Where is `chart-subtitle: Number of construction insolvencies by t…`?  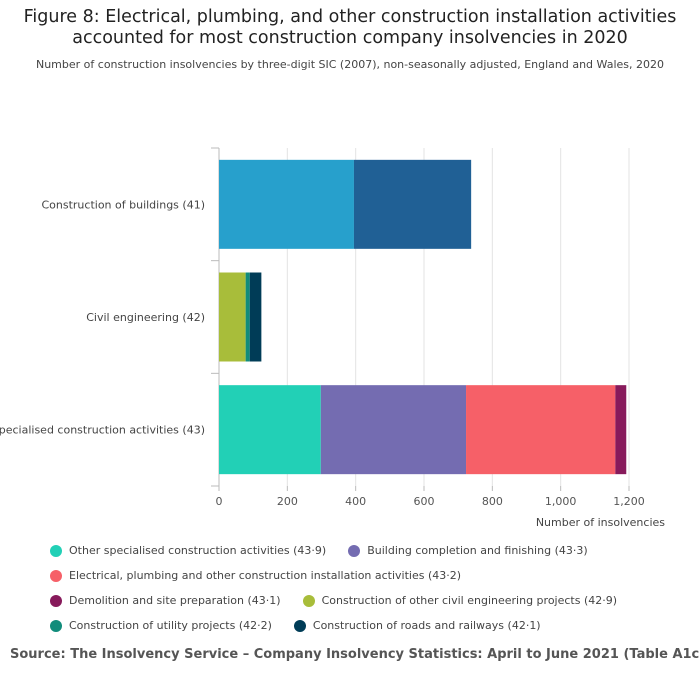
chart-subtitle: Number of construction insolvencies by t… is located at coordinates (349, 64).